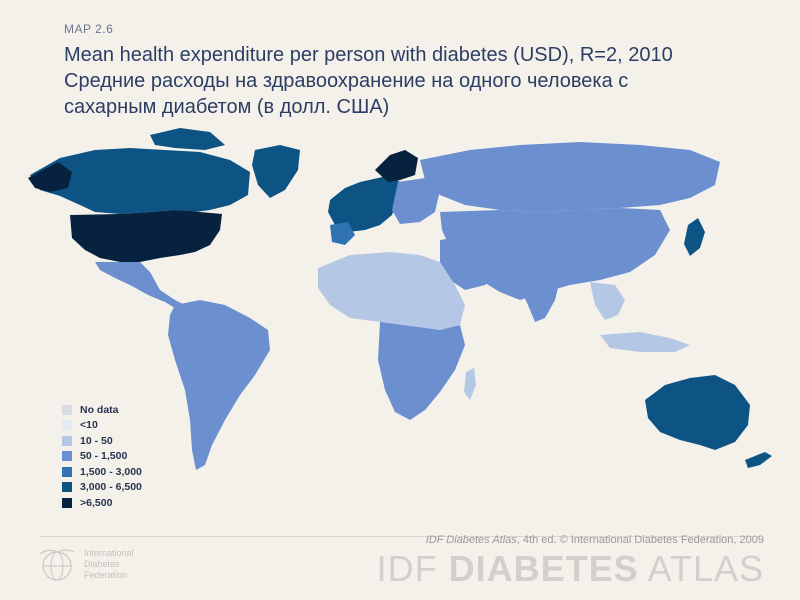 The height and width of the screenshot is (600, 800). What do you see at coordinates (607, 301) in the screenshot?
I see `map-region-southeast-asia` at bounding box center [607, 301].